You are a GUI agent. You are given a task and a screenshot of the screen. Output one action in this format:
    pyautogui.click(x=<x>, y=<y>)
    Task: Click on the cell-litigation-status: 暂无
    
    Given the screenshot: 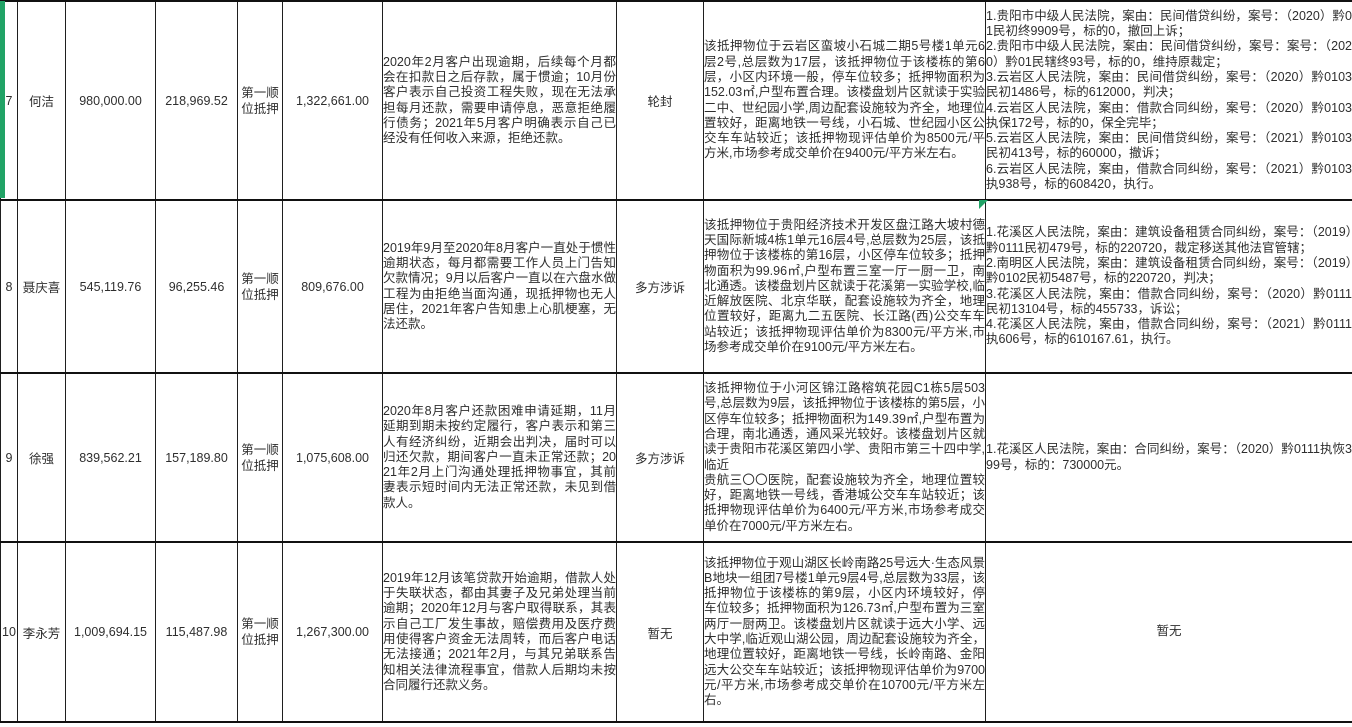 What is the action you would take?
    pyautogui.click(x=660, y=632)
    